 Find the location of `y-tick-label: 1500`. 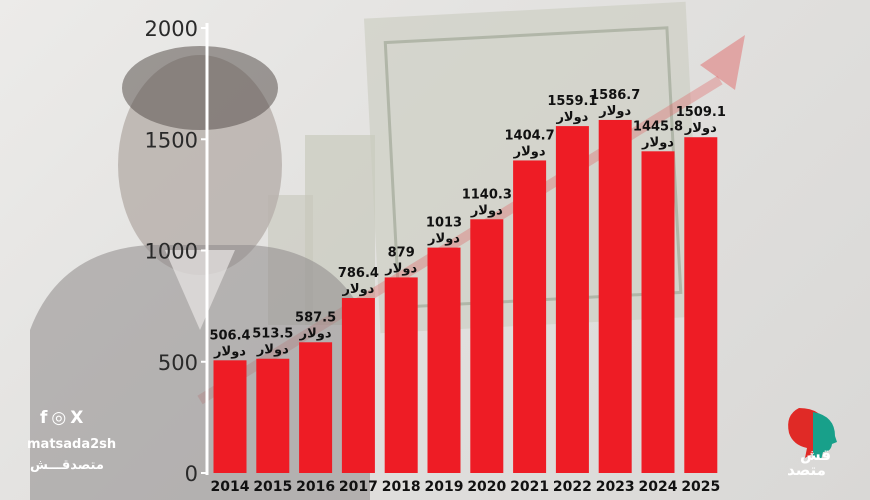

y-tick-label: 1500 is located at coordinates (171, 140).